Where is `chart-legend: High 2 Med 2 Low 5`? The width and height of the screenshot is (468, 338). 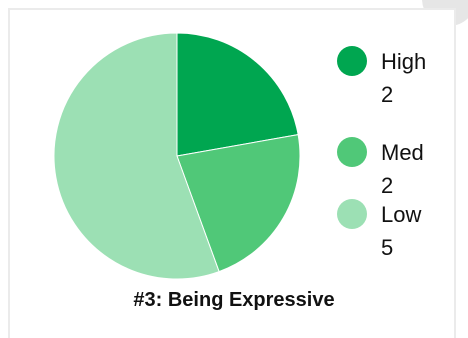 chart-legend: High 2 Med 2 Low 5 is located at coordinates (381, 153).